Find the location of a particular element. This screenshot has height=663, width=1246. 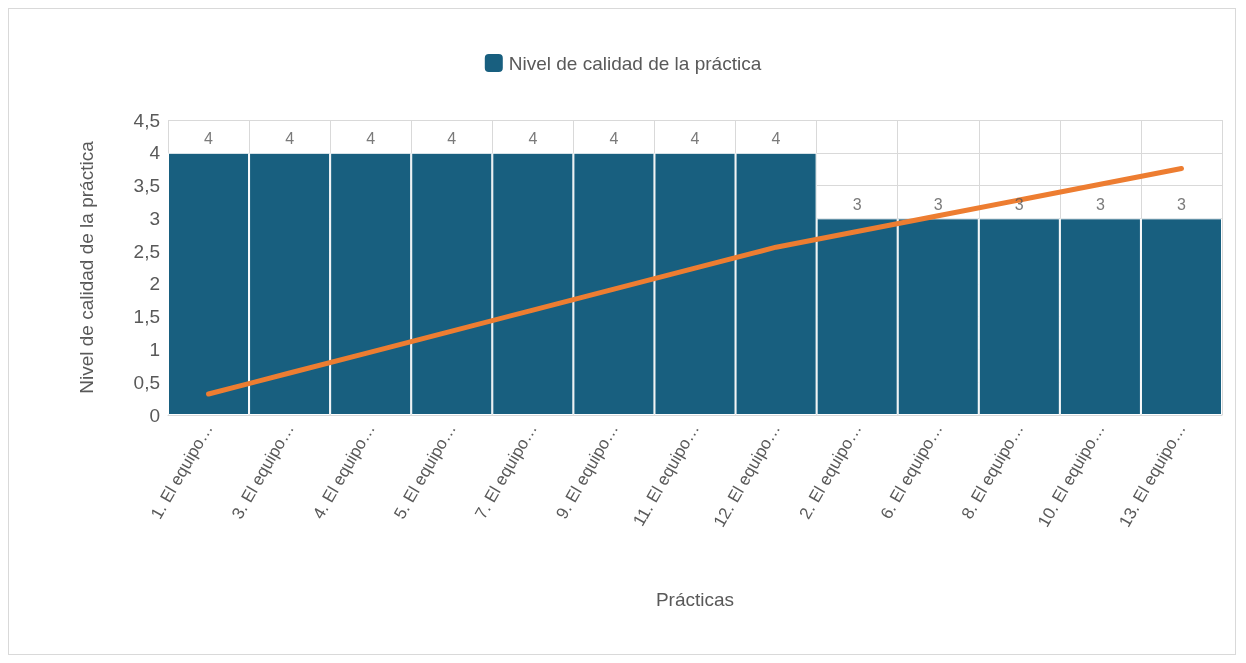

legend-label: Nivel de calidad de la práctica is located at coordinates (635, 63).